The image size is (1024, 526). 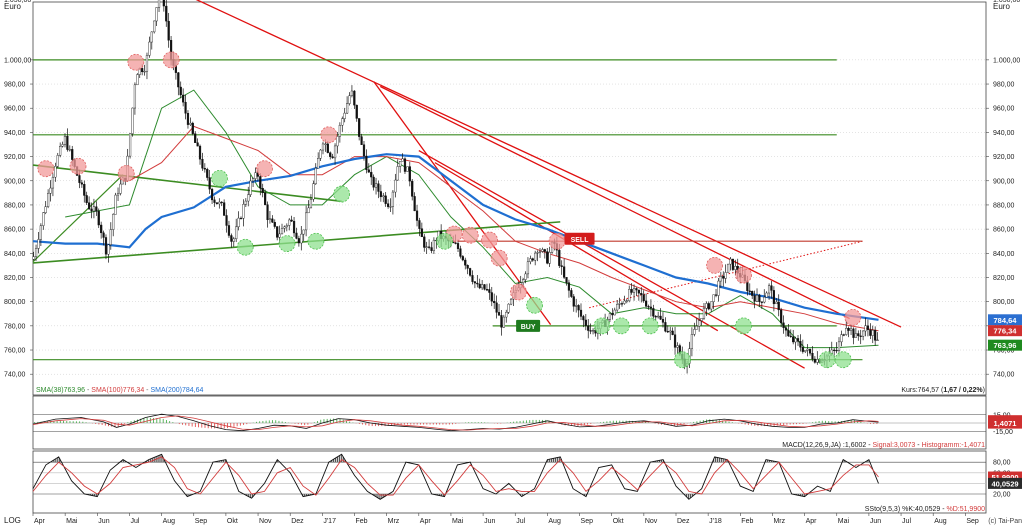 What do you see at coordinates (15, 302) in the screenshot?
I see `ytick-label-left: 800,00` at bounding box center [15, 302].